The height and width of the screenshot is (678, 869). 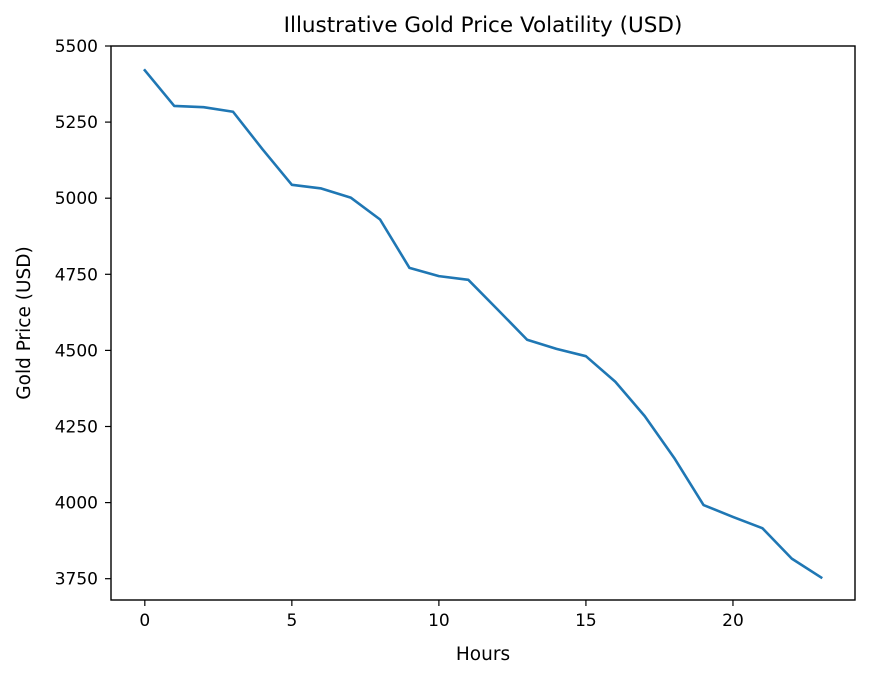 I want to click on chart-title: Illustrative Gold Price Volatility (USD), so click(x=483, y=25).